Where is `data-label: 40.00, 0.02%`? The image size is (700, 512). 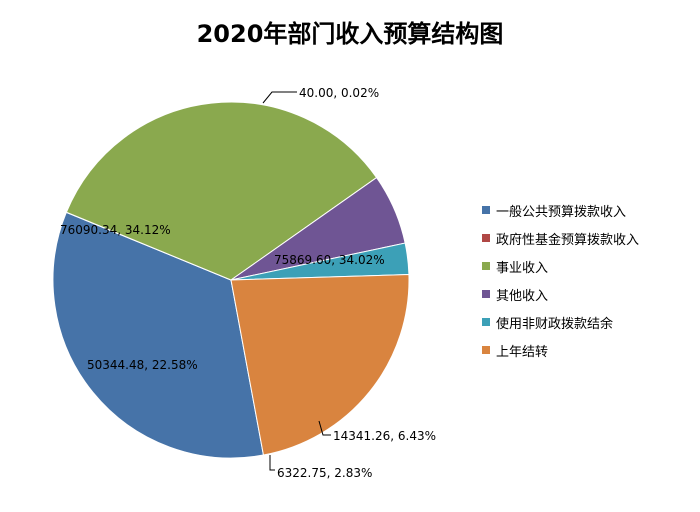 data-label: 40.00, 0.02% is located at coordinates (339, 93).